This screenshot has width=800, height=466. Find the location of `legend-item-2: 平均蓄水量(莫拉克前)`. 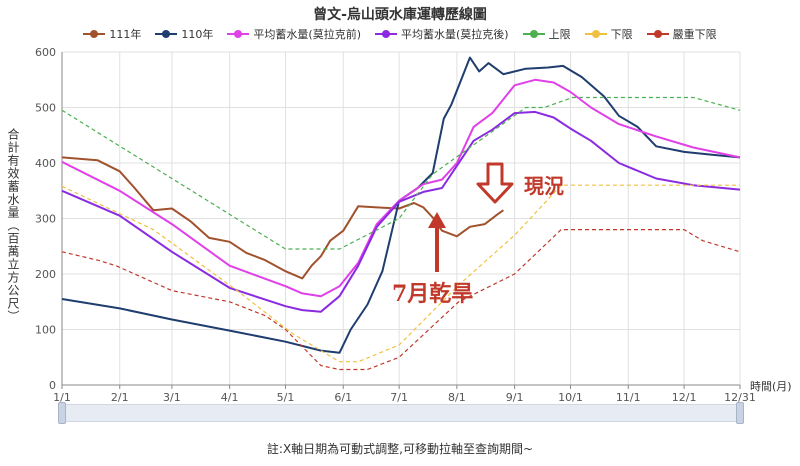

legend-item-2: 平均蓄水量(莫拉克前) is located at coordinates (294, 34).